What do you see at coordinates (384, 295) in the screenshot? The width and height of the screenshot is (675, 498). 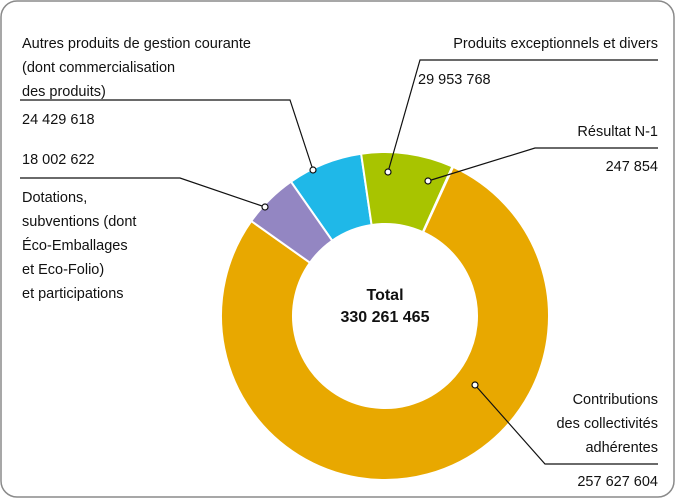 I see `total-label: Total` at bounding box center [384, 295].